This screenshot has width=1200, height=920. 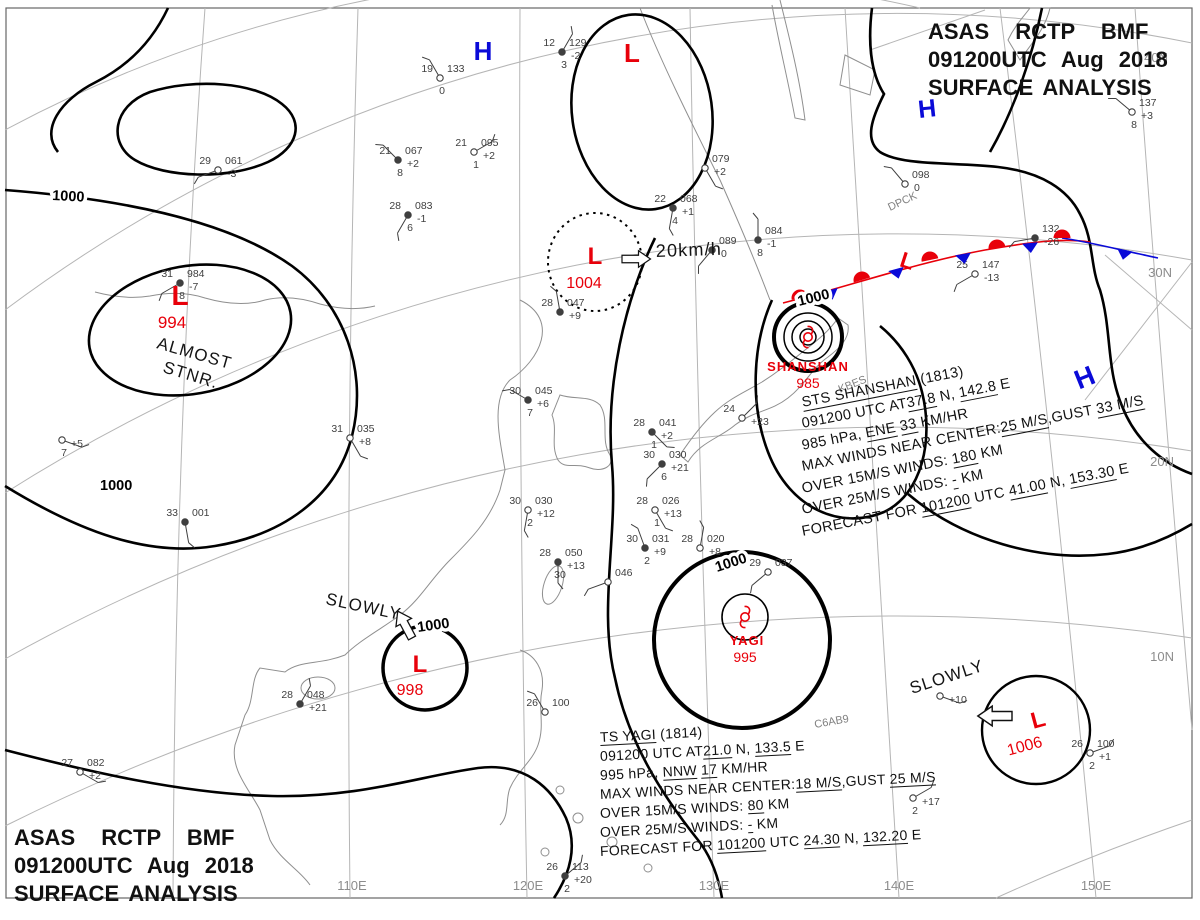 What do you see at coordinates (742, 640) in the screenshot?
I see `isobar-1000-yagi` at bounding box center [742, 640].